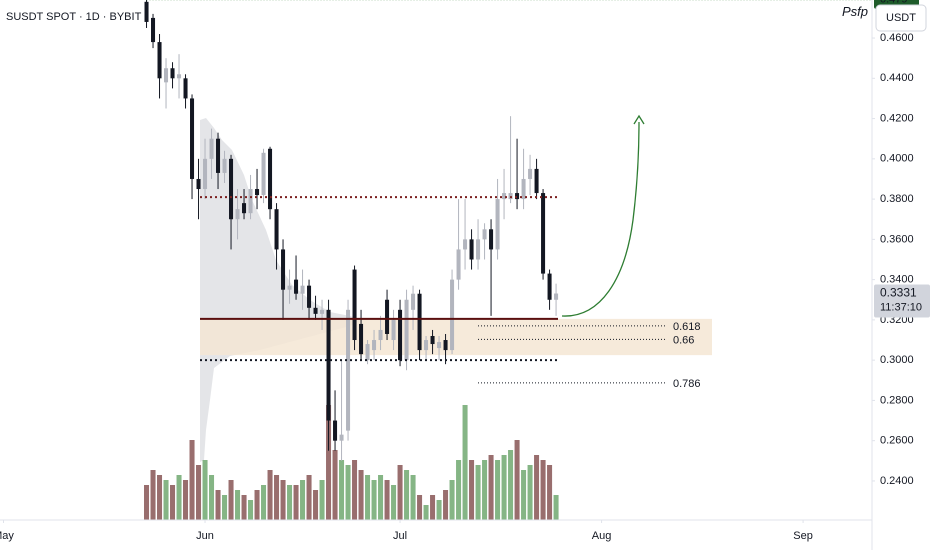 This screenshot has width=932, height=555. Describe the element at coordinates (897, 400) in the screenshot. I see `y-tick-label: 0.2800` at that location.